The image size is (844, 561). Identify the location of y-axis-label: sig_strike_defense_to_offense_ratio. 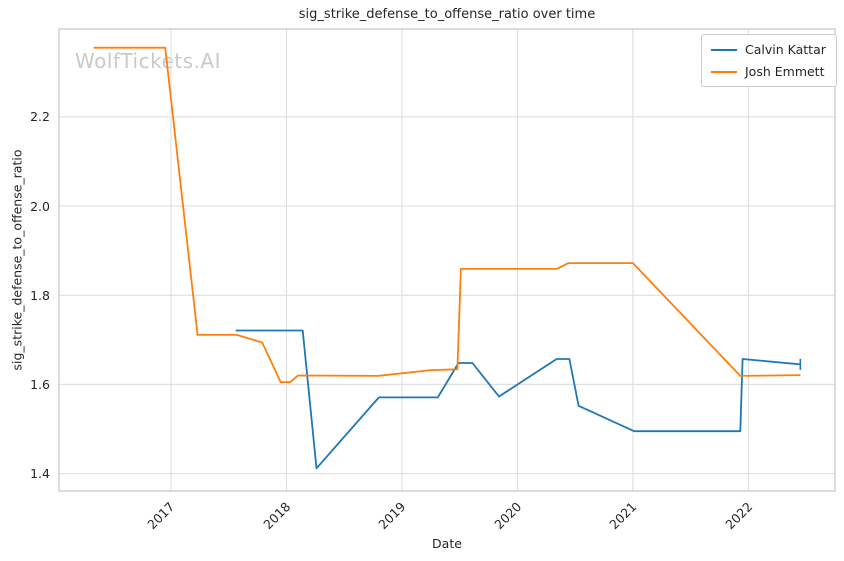
(17, 260).